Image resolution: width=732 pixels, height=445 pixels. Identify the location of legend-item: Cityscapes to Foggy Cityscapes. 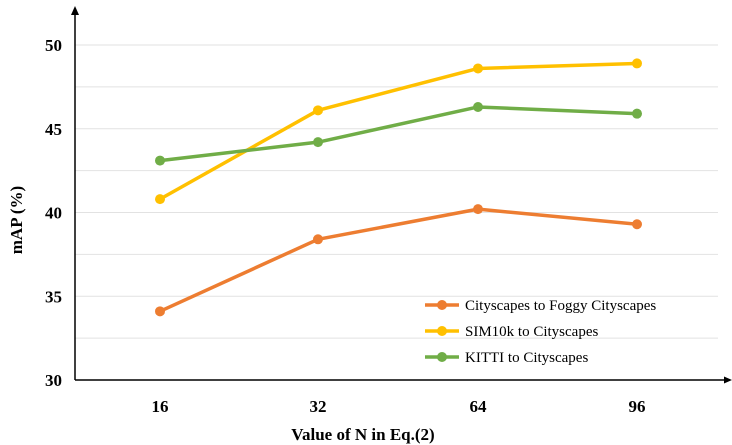
(540, 306).